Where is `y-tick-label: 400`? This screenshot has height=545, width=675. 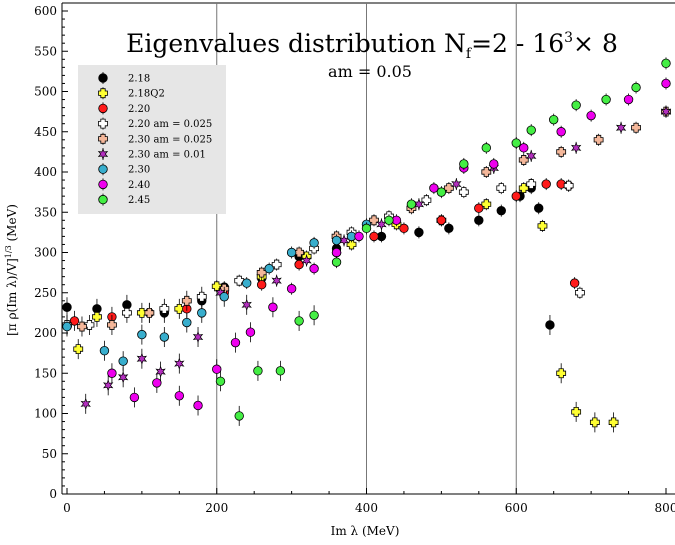 y-tick-label: 400 is located at coordinates (45, 172).